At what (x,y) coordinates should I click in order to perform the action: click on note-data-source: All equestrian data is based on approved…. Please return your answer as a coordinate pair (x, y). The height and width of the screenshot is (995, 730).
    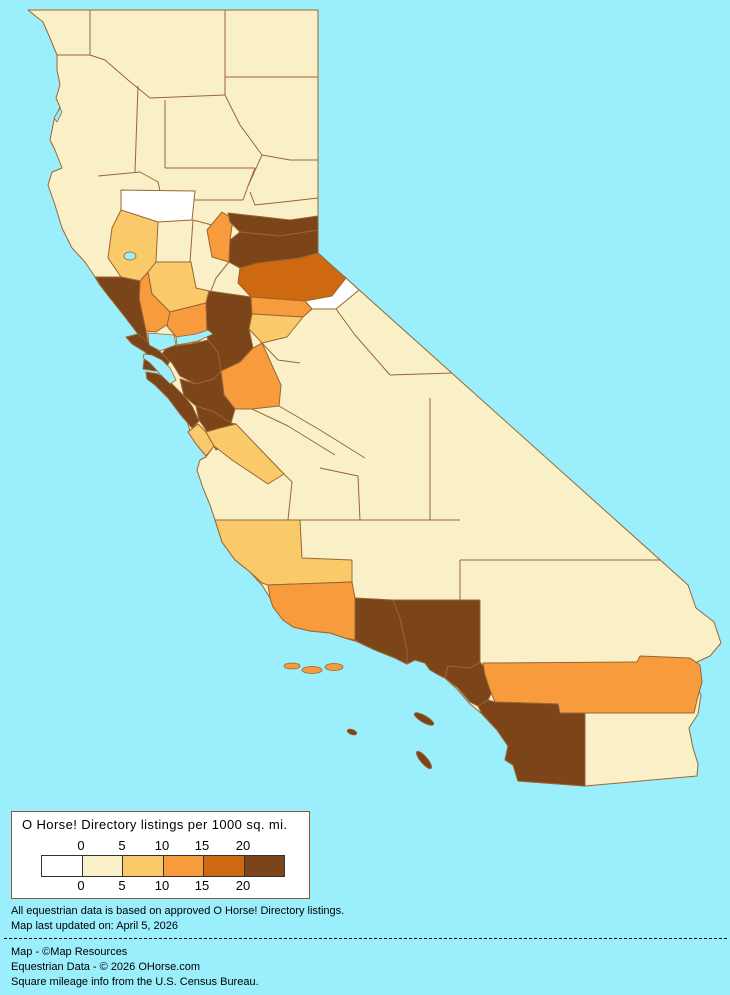
    Looking at the image, I should click on (178, 911).